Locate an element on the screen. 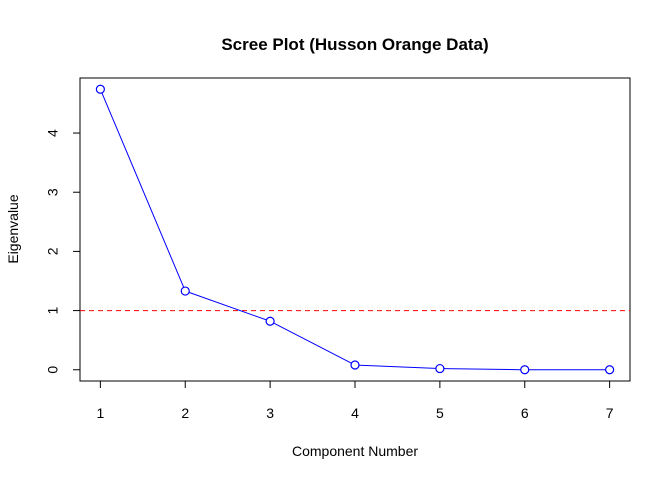  x-tick-label: 6 is located at coordinates (525, 413).